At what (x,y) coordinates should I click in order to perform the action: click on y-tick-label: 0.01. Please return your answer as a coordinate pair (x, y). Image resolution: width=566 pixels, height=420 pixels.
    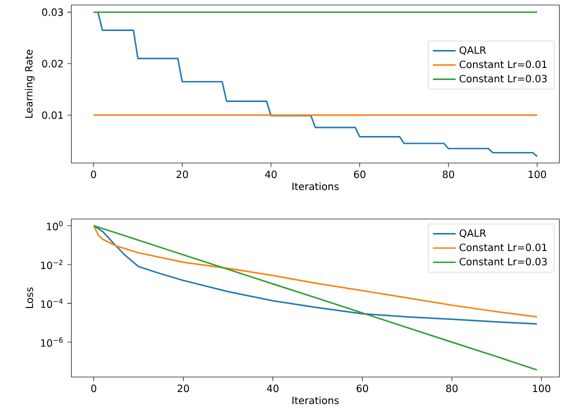
    Looking at the image, I should click on (52, 115).